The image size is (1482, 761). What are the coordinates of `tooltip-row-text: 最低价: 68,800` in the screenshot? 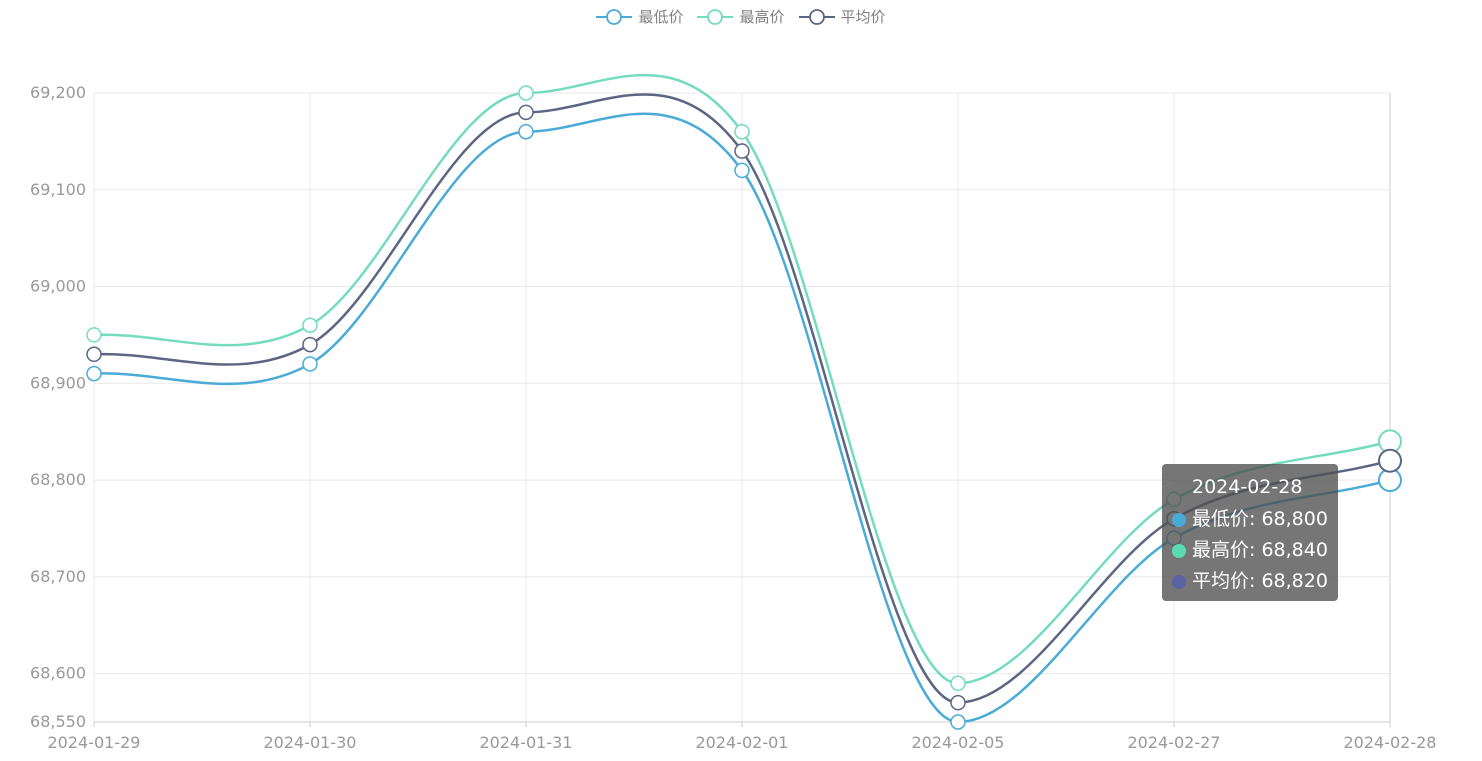 It's located at (1260, 519).